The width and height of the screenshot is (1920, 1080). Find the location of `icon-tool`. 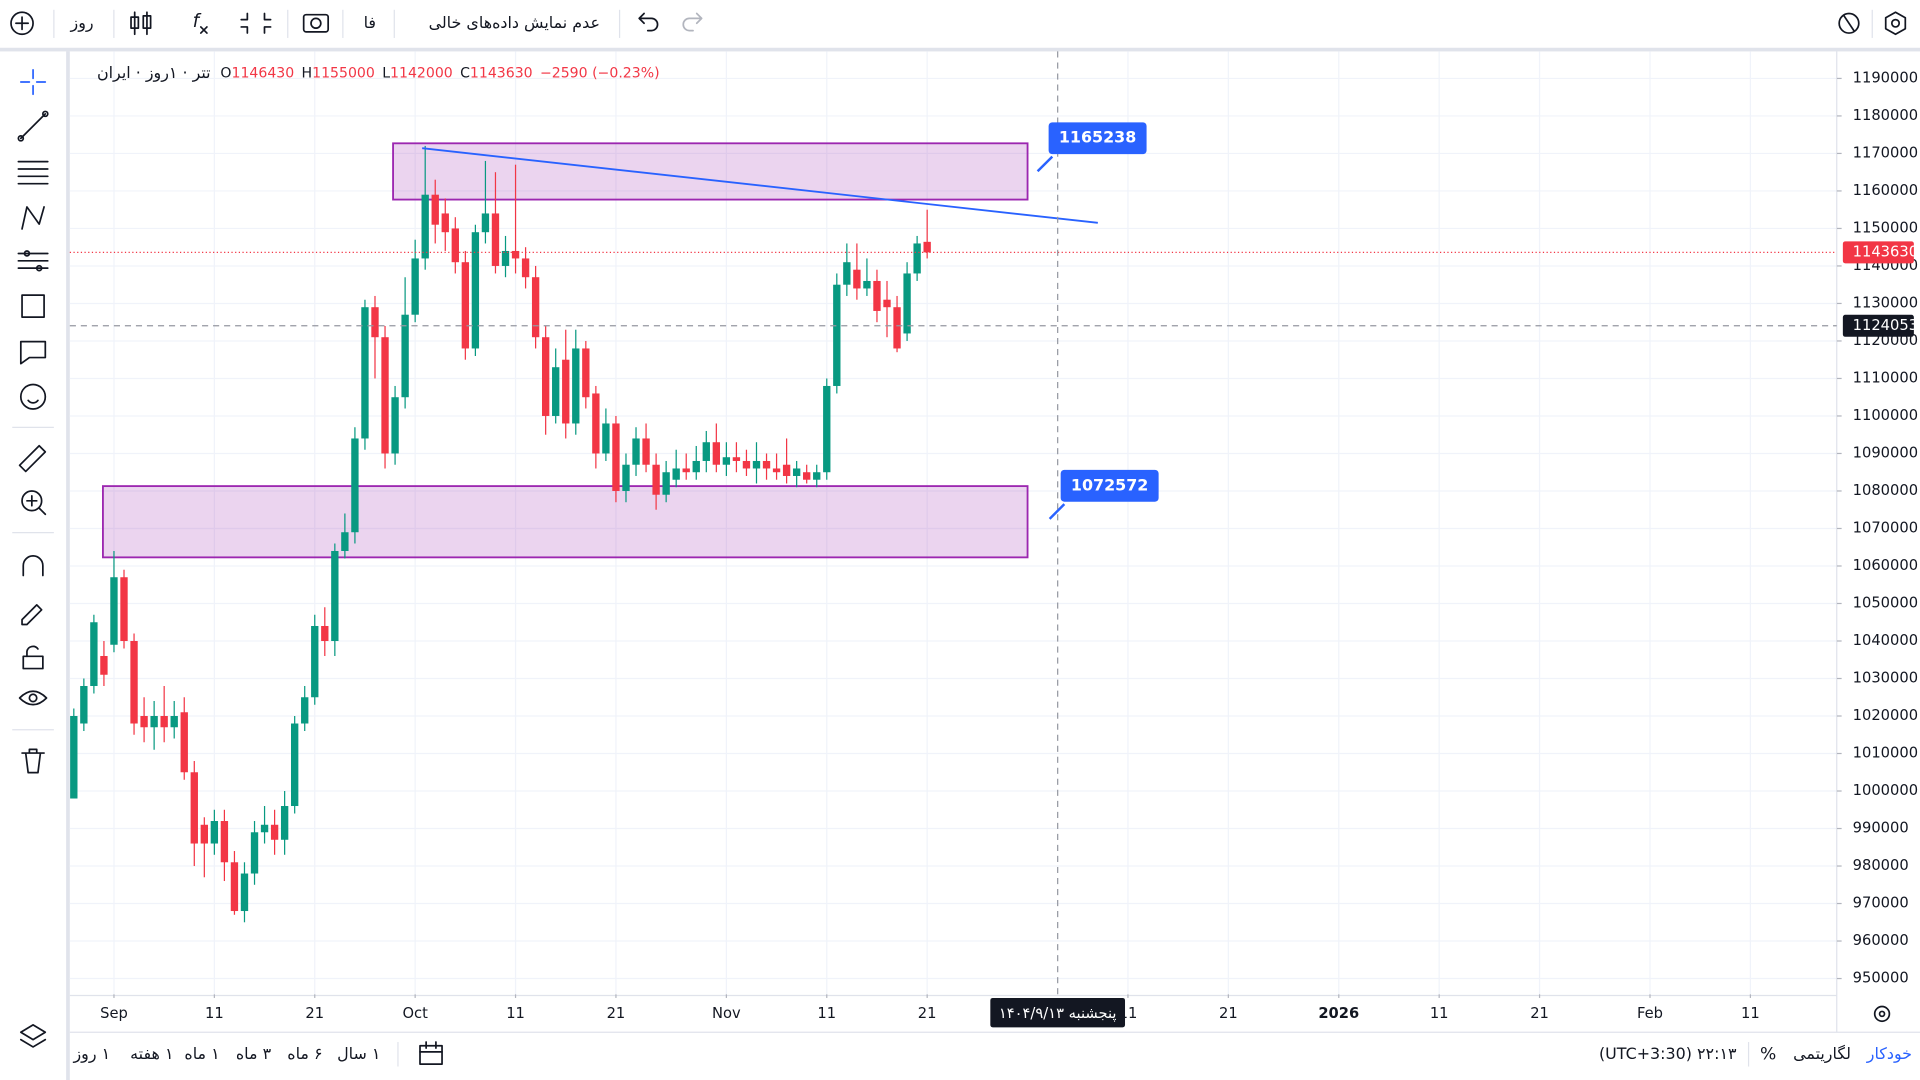

icon-tool is located at coordinates (33, 396).